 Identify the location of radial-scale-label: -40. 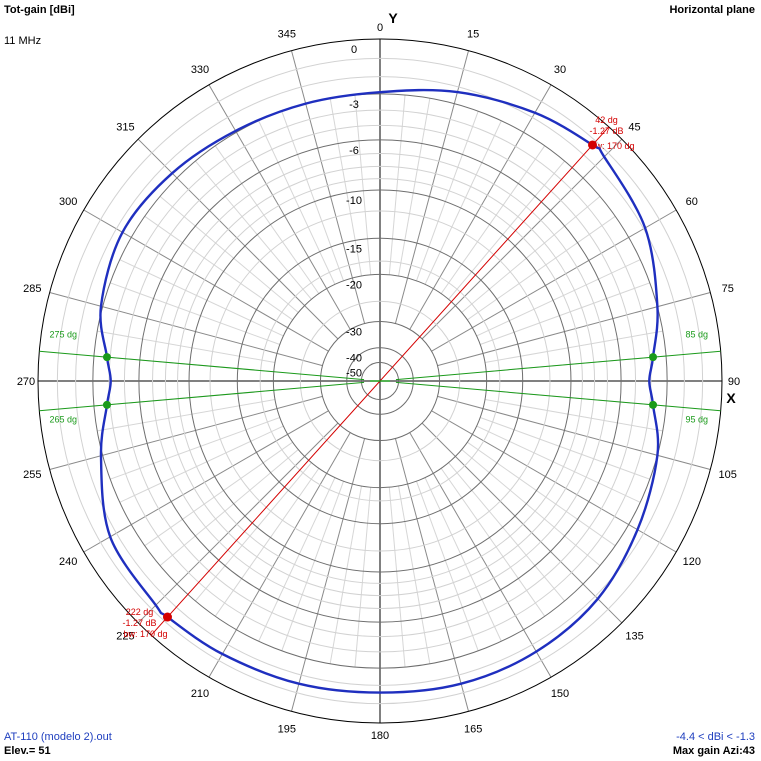
(354, 359).